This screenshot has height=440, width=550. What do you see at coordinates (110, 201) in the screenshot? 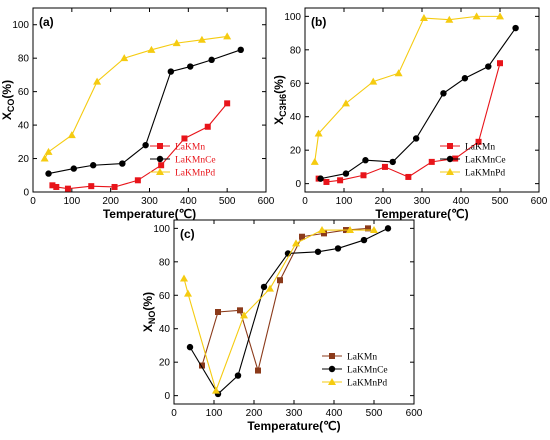
I see `x-tick-label: 200` at bounding box center [110, 201].